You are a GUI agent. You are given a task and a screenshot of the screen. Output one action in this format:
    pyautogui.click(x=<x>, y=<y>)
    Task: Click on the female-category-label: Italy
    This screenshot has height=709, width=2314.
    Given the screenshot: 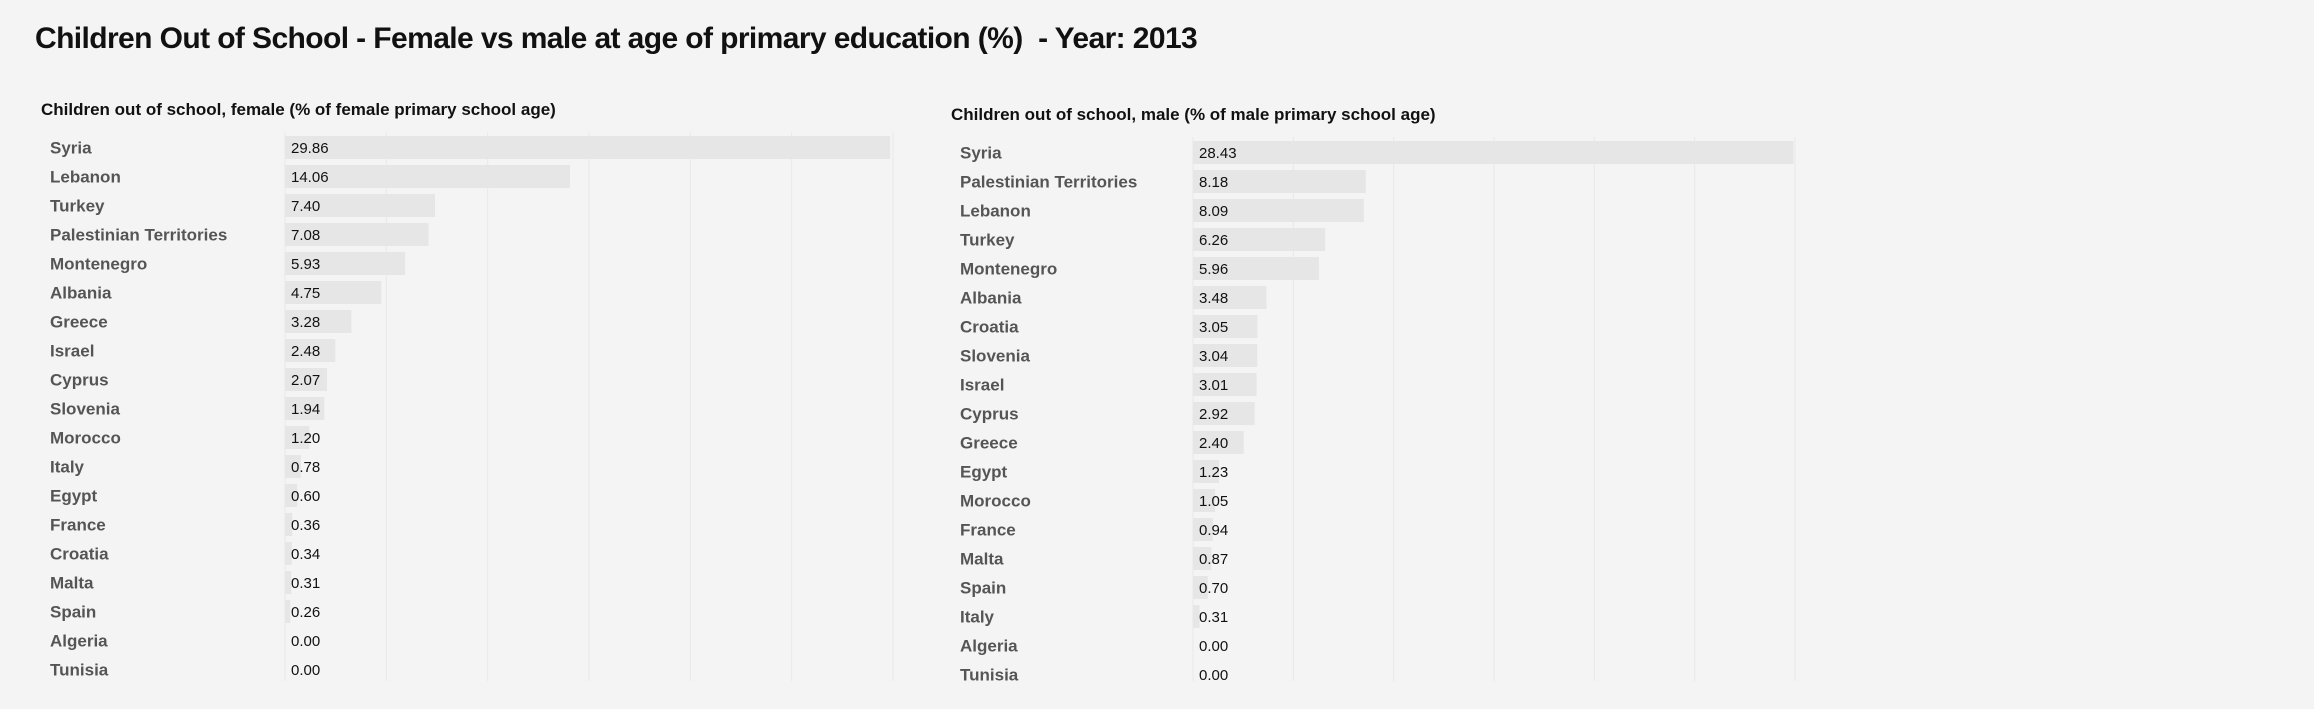 What is the action you would take?
    pyautogui.click(x=67, y=467)
    